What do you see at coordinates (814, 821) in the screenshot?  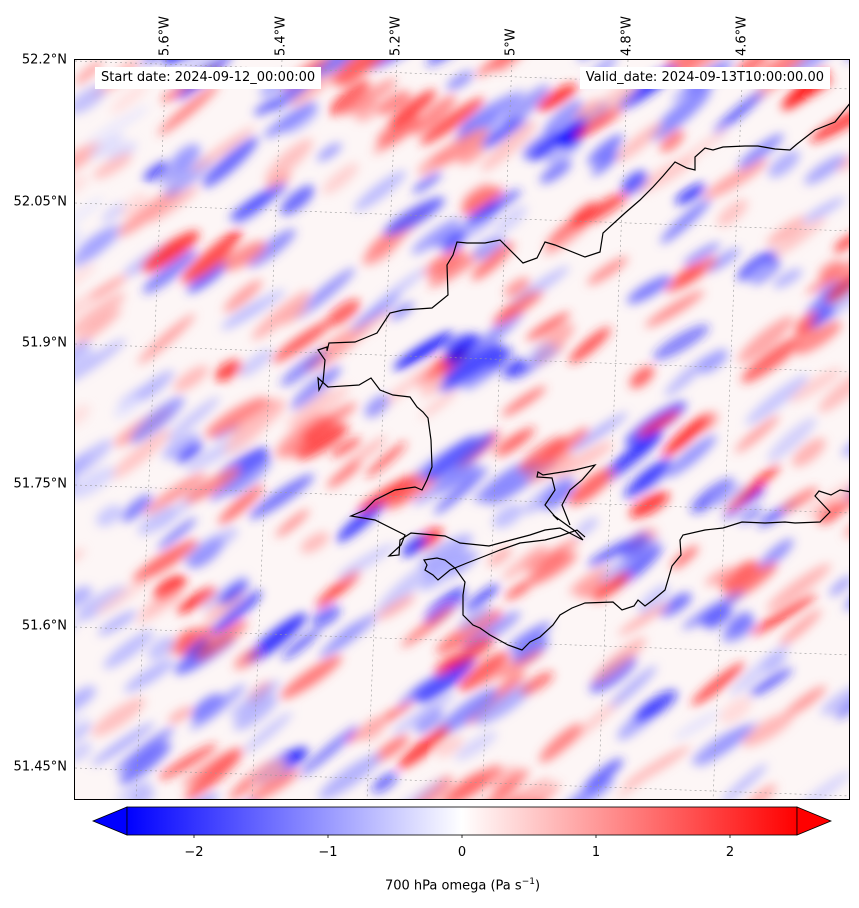 I see `colorbar-extend-high` at bounding box center [814, 821].